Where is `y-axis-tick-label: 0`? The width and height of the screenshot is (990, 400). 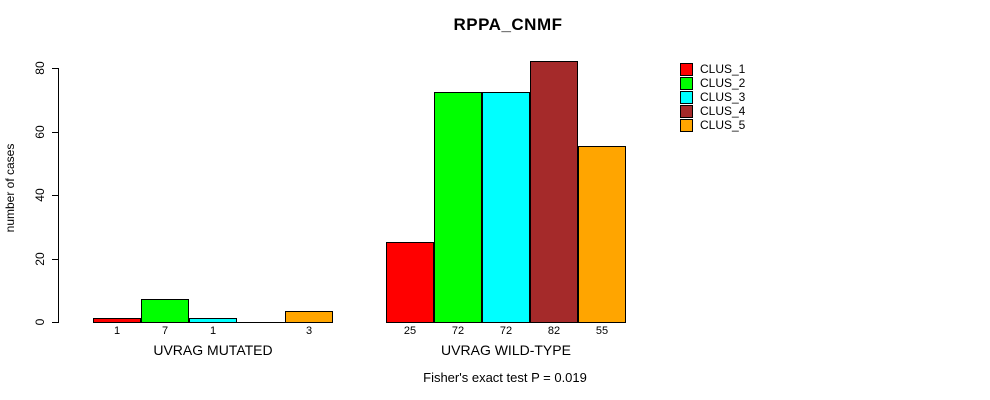 y-axis-tick-label: 0 is located at coordinates (40, 322).